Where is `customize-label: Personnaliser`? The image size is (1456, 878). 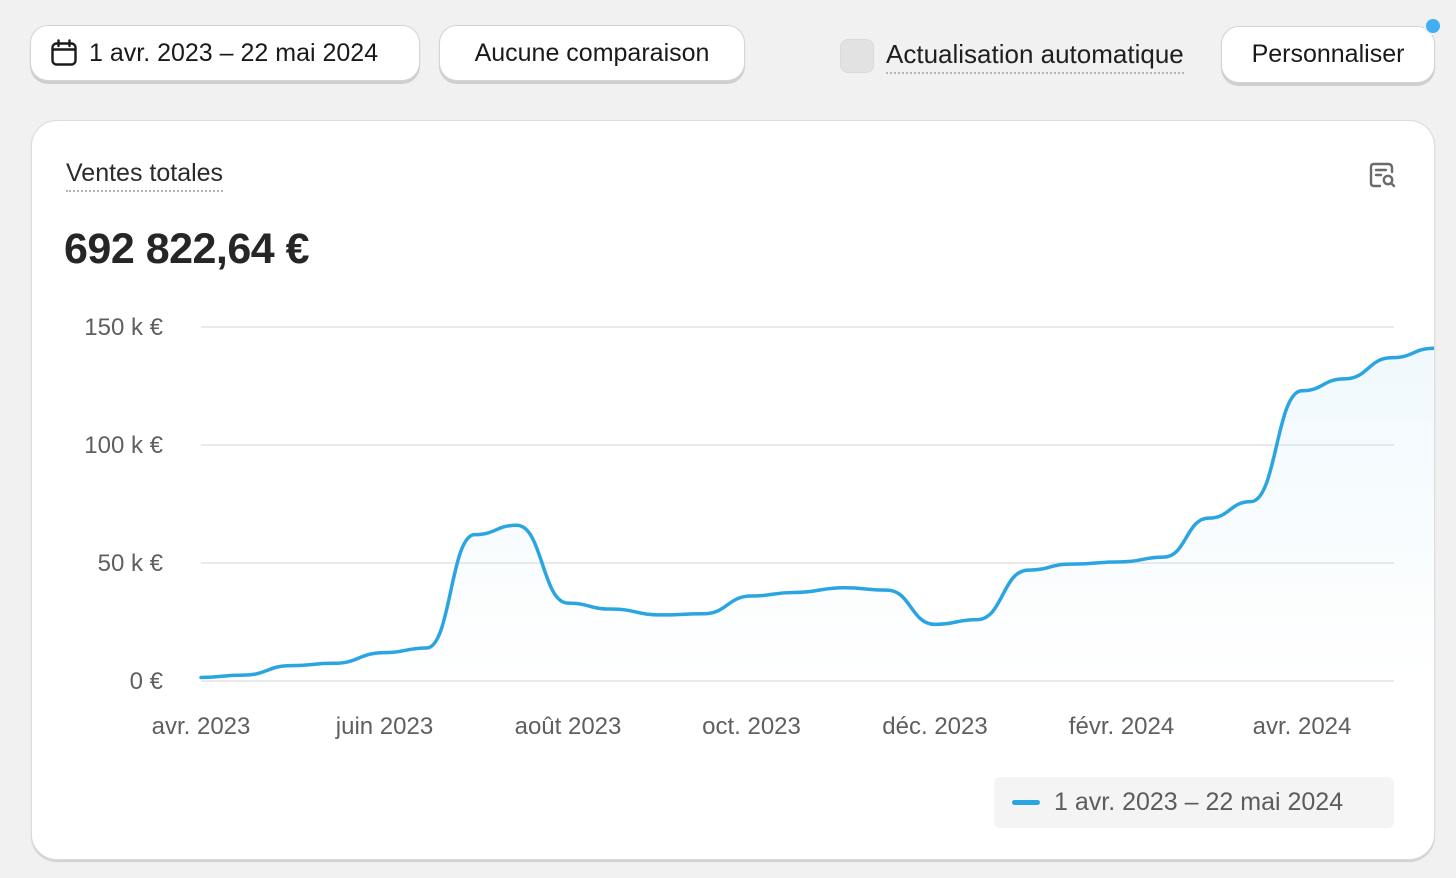 customize-label: Personnaliser is located at coordinates (1328, 54).